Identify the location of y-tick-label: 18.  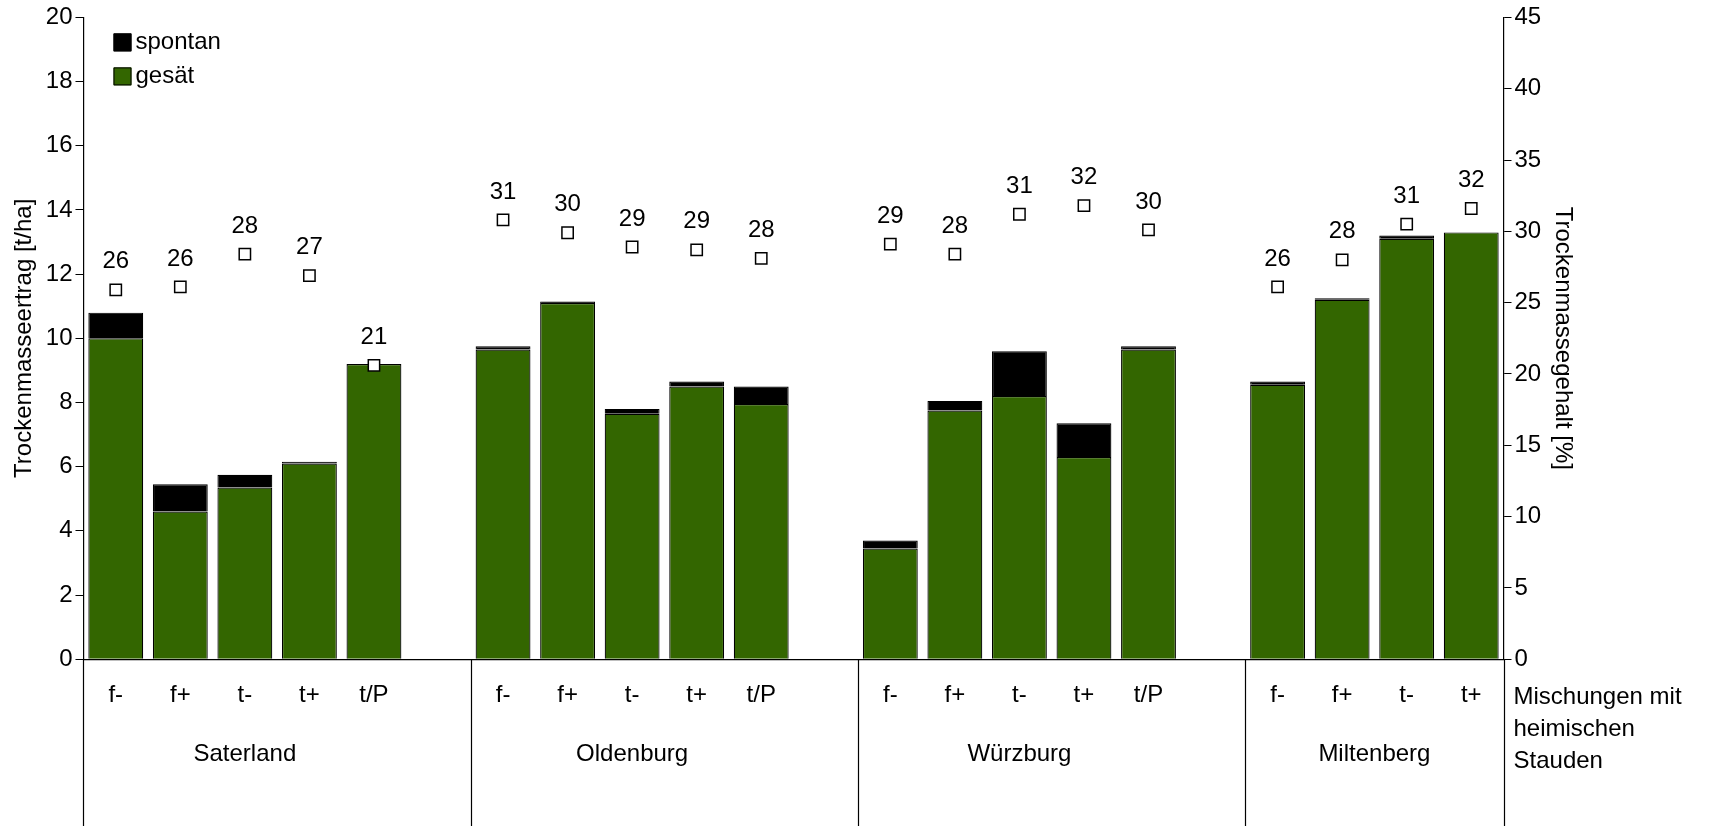
(59, 80).